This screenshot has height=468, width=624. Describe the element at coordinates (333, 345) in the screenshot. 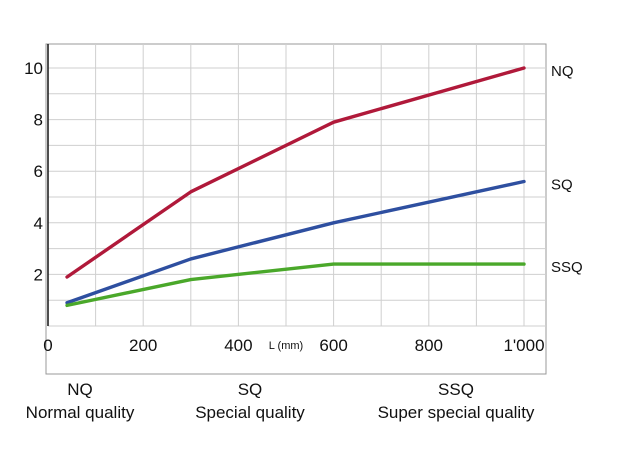

I see `x-tick-label: 600` at that location.